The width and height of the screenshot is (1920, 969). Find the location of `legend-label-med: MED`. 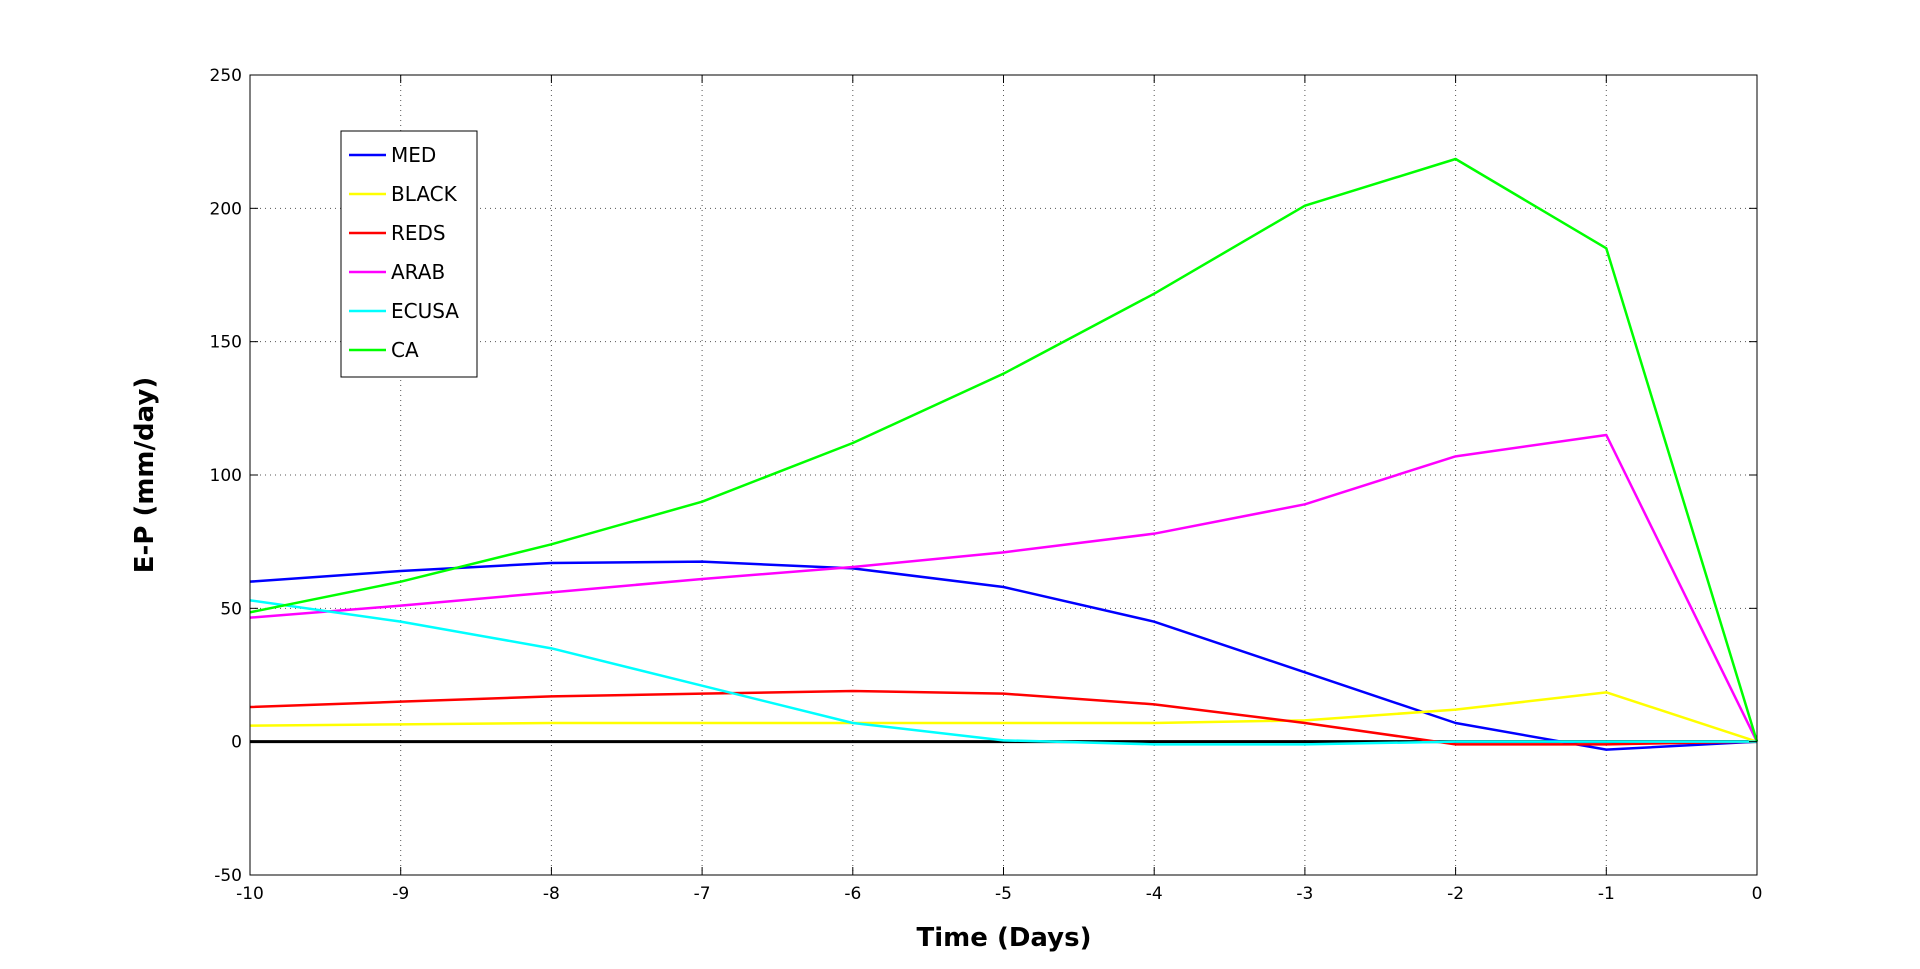

legend-label-med: MED is located at coordinates (413, 155).